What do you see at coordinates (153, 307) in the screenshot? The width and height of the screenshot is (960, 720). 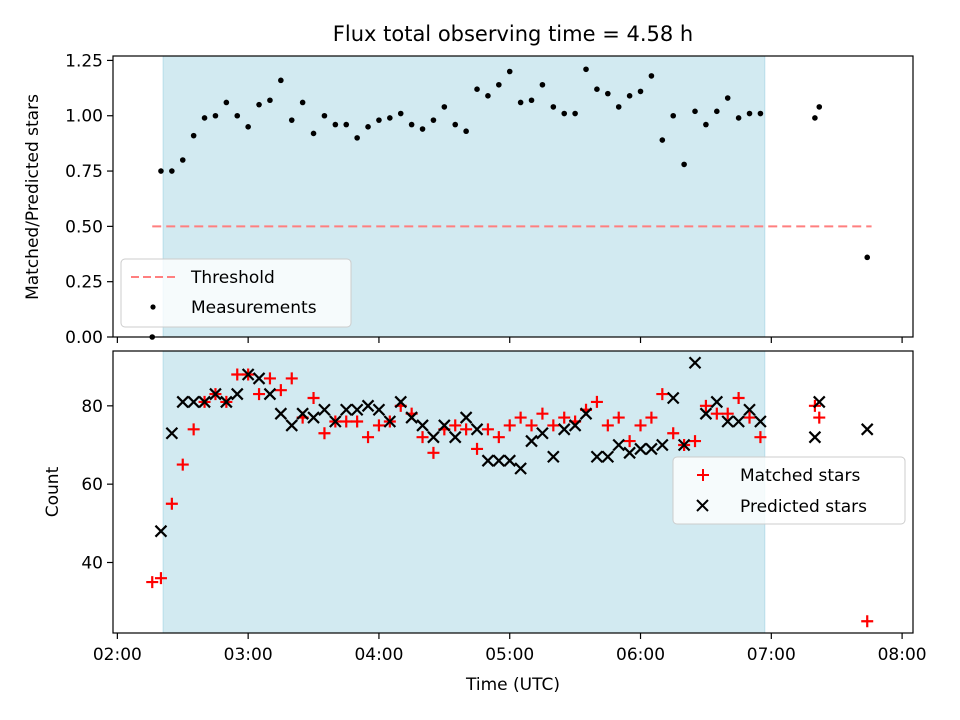 I see `legend-measurements-swatch` at bounding box center [153, 307].